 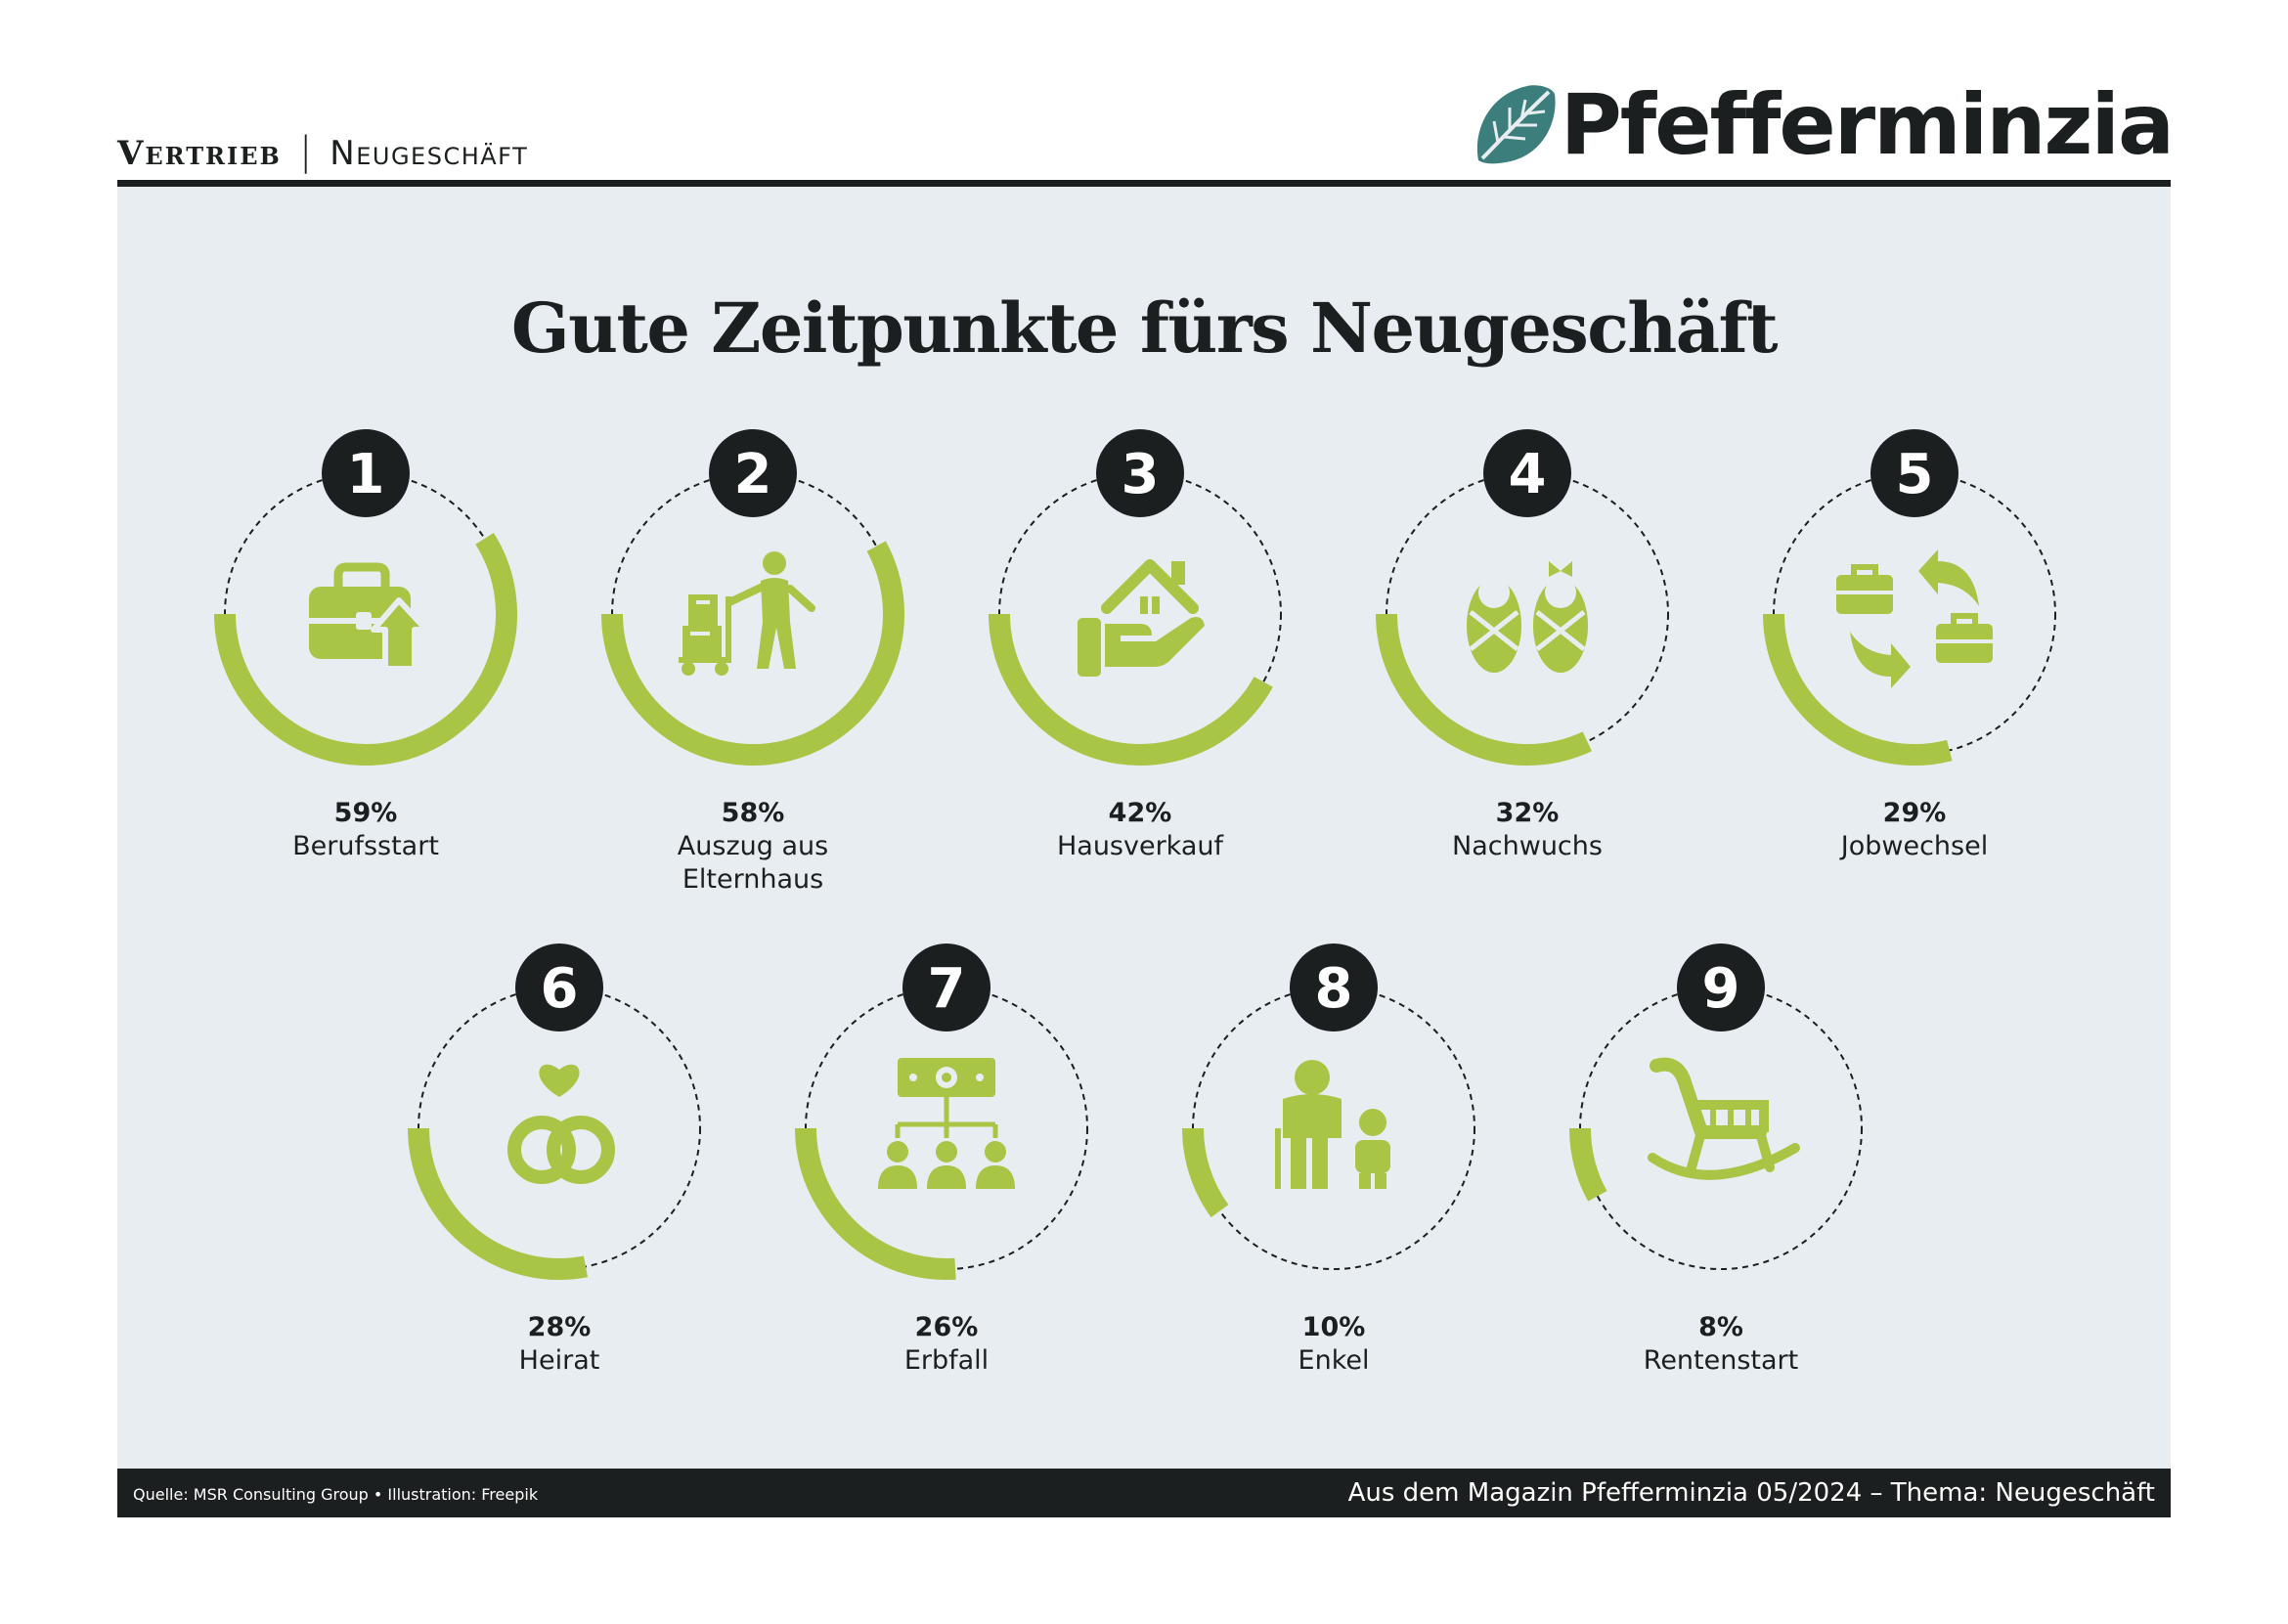 I want to click on rank-number: 5, so click(x=1915, y=474).